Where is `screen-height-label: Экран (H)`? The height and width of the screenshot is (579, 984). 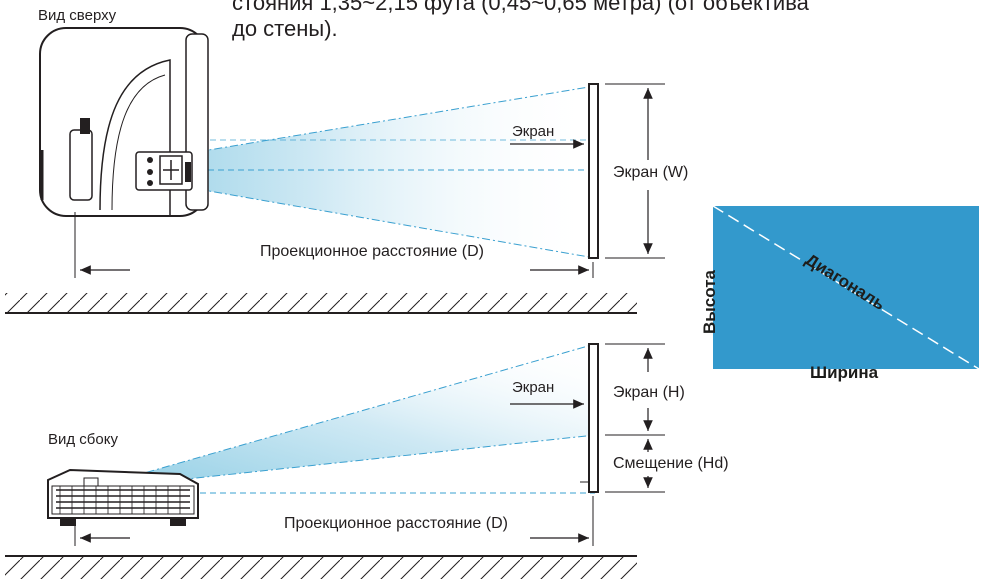
screen-height-label: Экран (H) is located at coordinates (649, 392).